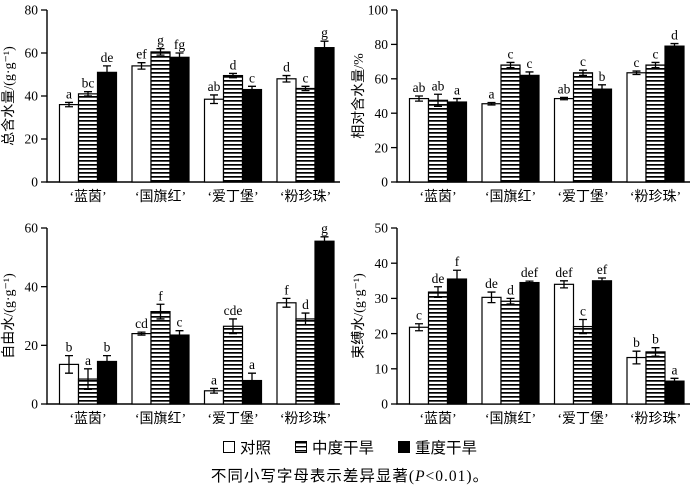 The image size is (700, 487). What do you see at coordinates (382, 79) in the screenshot?
I see `y-tick-label: 60` at bounding box center [382, 79].